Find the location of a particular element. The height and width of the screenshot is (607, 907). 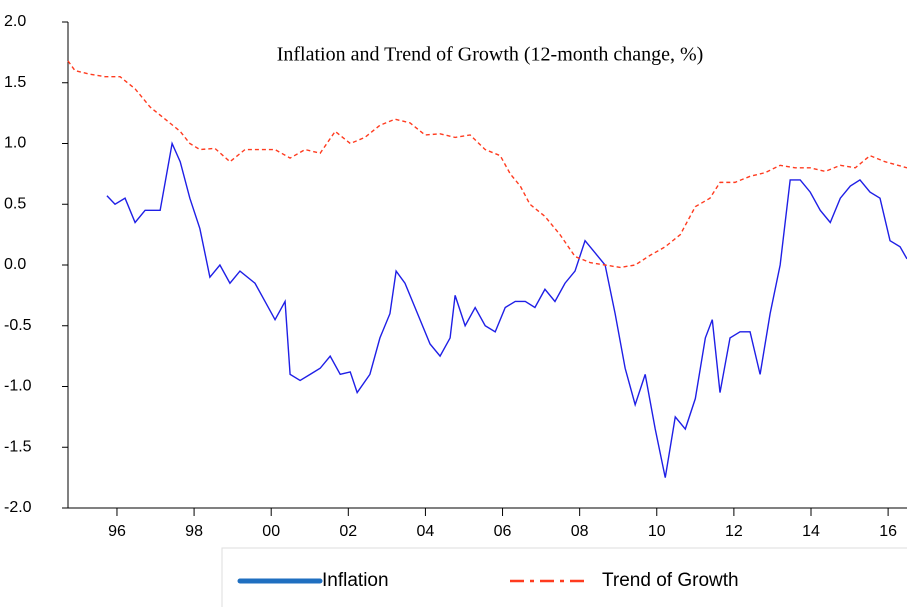

y-tick-label: 0.0 is located at coordinates (15, 264).